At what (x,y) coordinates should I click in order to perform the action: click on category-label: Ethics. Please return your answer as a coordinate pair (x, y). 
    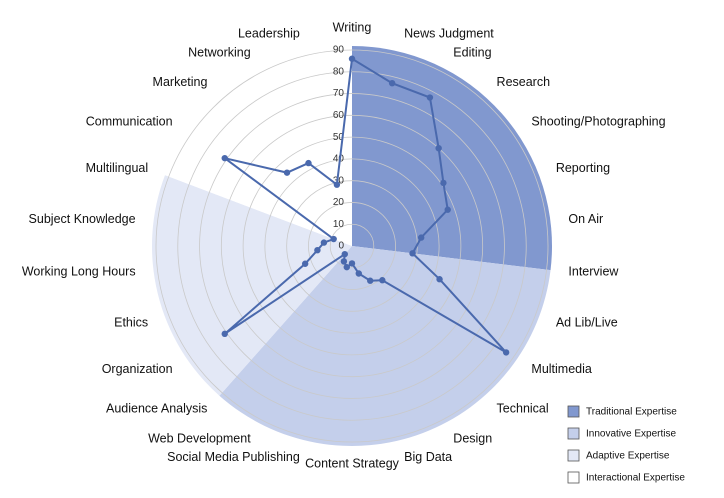
    Looking at the image, I should click on (131, 323).